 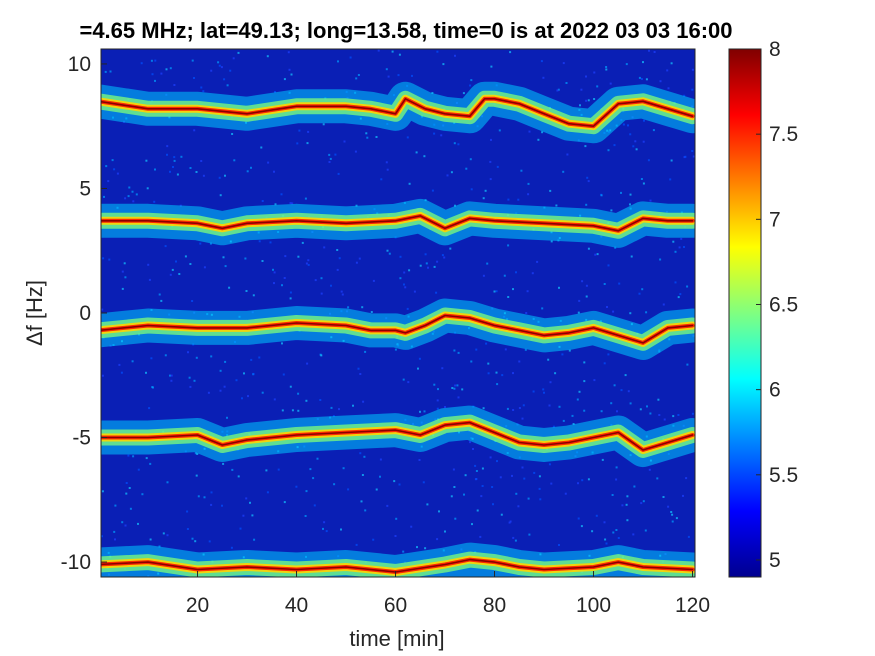 I want to click on colorbar-tick-label: 7, so click(x=775, y=219).